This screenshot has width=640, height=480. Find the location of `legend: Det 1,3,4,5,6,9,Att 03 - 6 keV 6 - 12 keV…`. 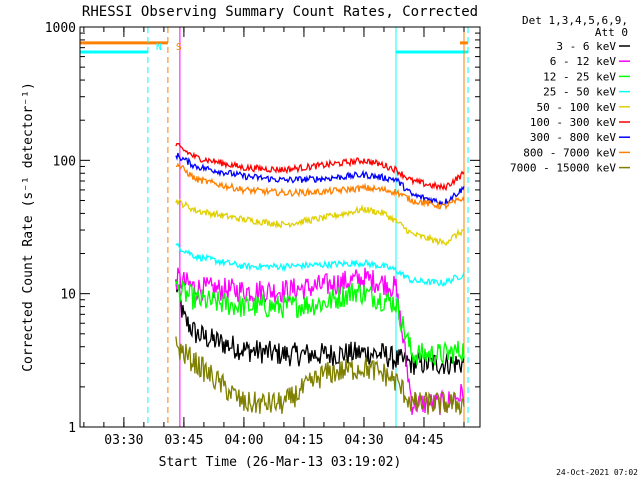

legend: Det 1,3,4,5,6,9,Att 03 - 6 keV 6 - 12 keV… is located at coordinates (570, 94).